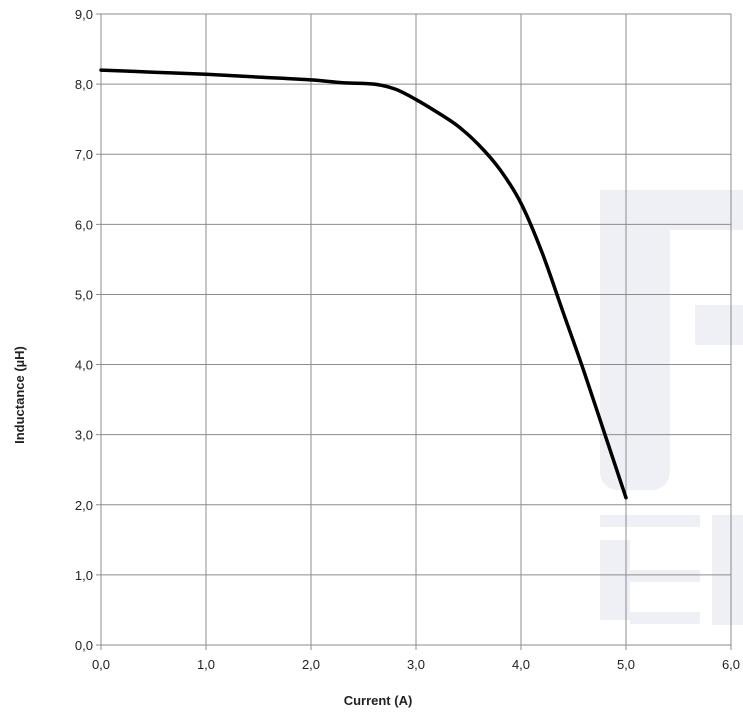 The width and height of the screenshot is (743, 713). I want to click on x-tick-label: 5,0, so click(626, 664).